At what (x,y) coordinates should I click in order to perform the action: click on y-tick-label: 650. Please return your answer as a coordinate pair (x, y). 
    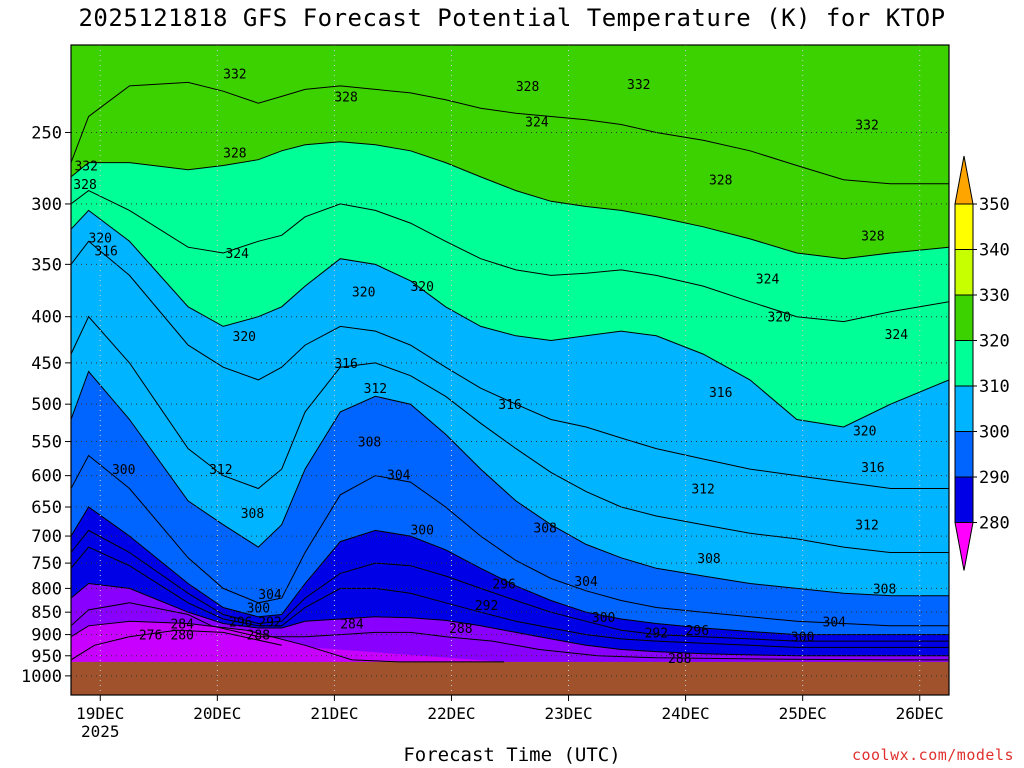
    Looking at the image, I should click on (46, 508).